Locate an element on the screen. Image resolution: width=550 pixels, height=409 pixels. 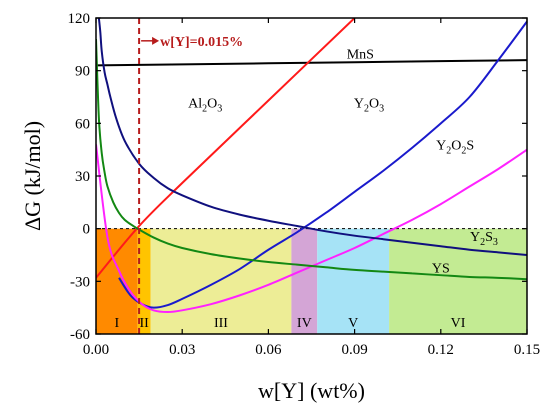
y-tick-label: 90 is located at coordinates (82, 72).